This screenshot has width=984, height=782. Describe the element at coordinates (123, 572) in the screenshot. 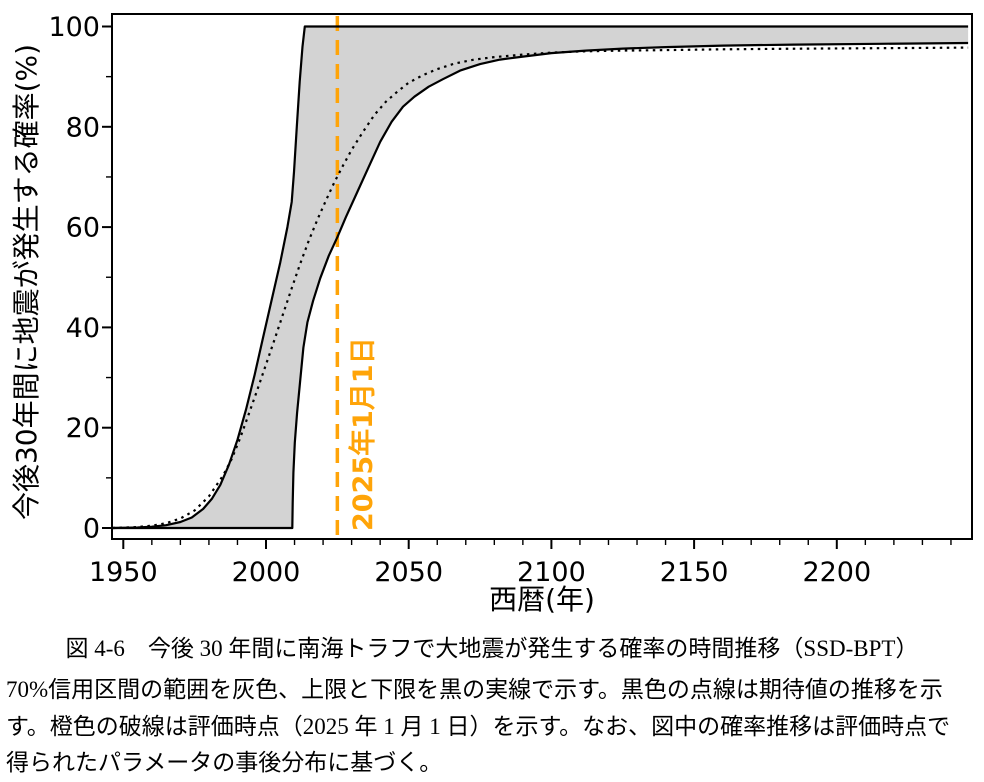

I see `x-tick-label: 1950` at that location.